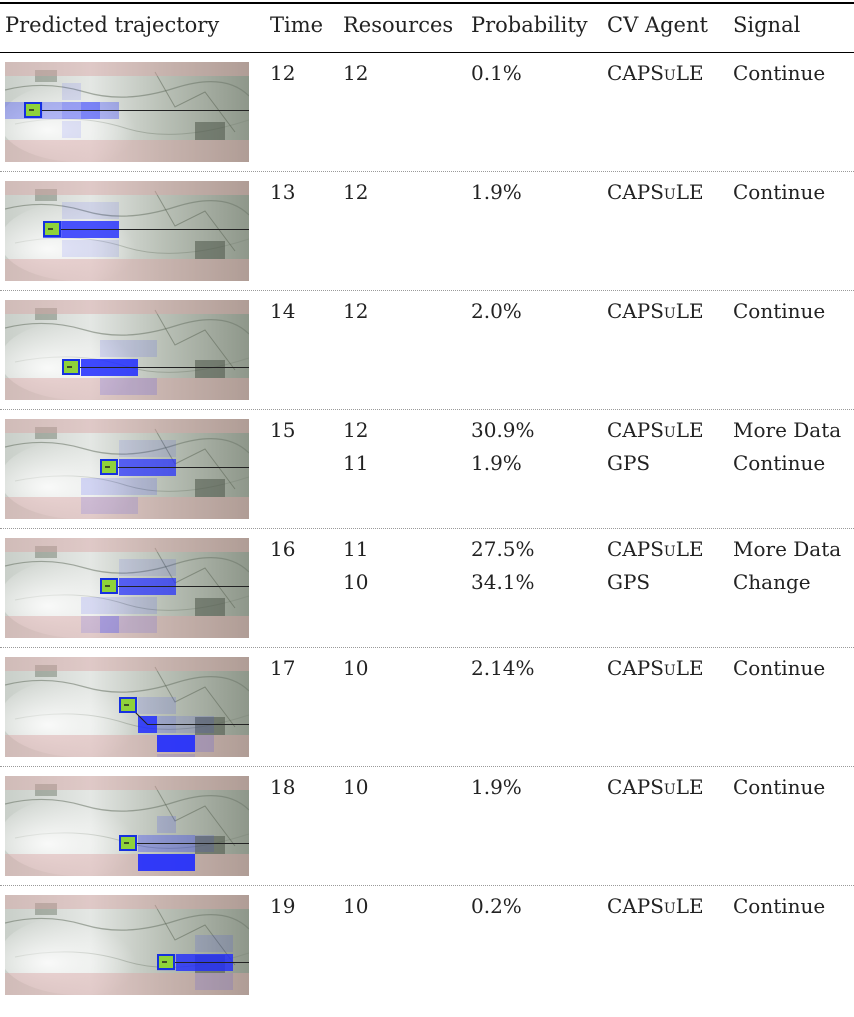 This screenshot has height=1017, width=854. I want to click on time-cell: 18, so click(283, 787).